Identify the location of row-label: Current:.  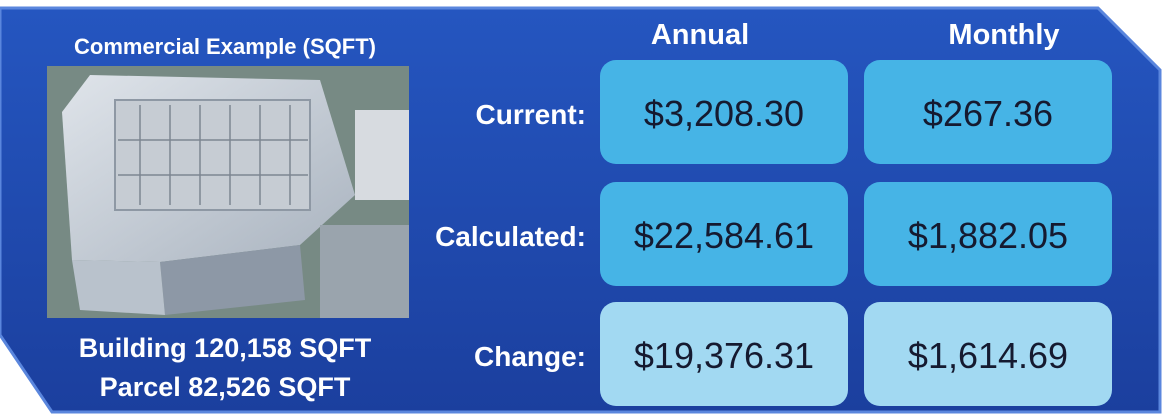
(531, 114).